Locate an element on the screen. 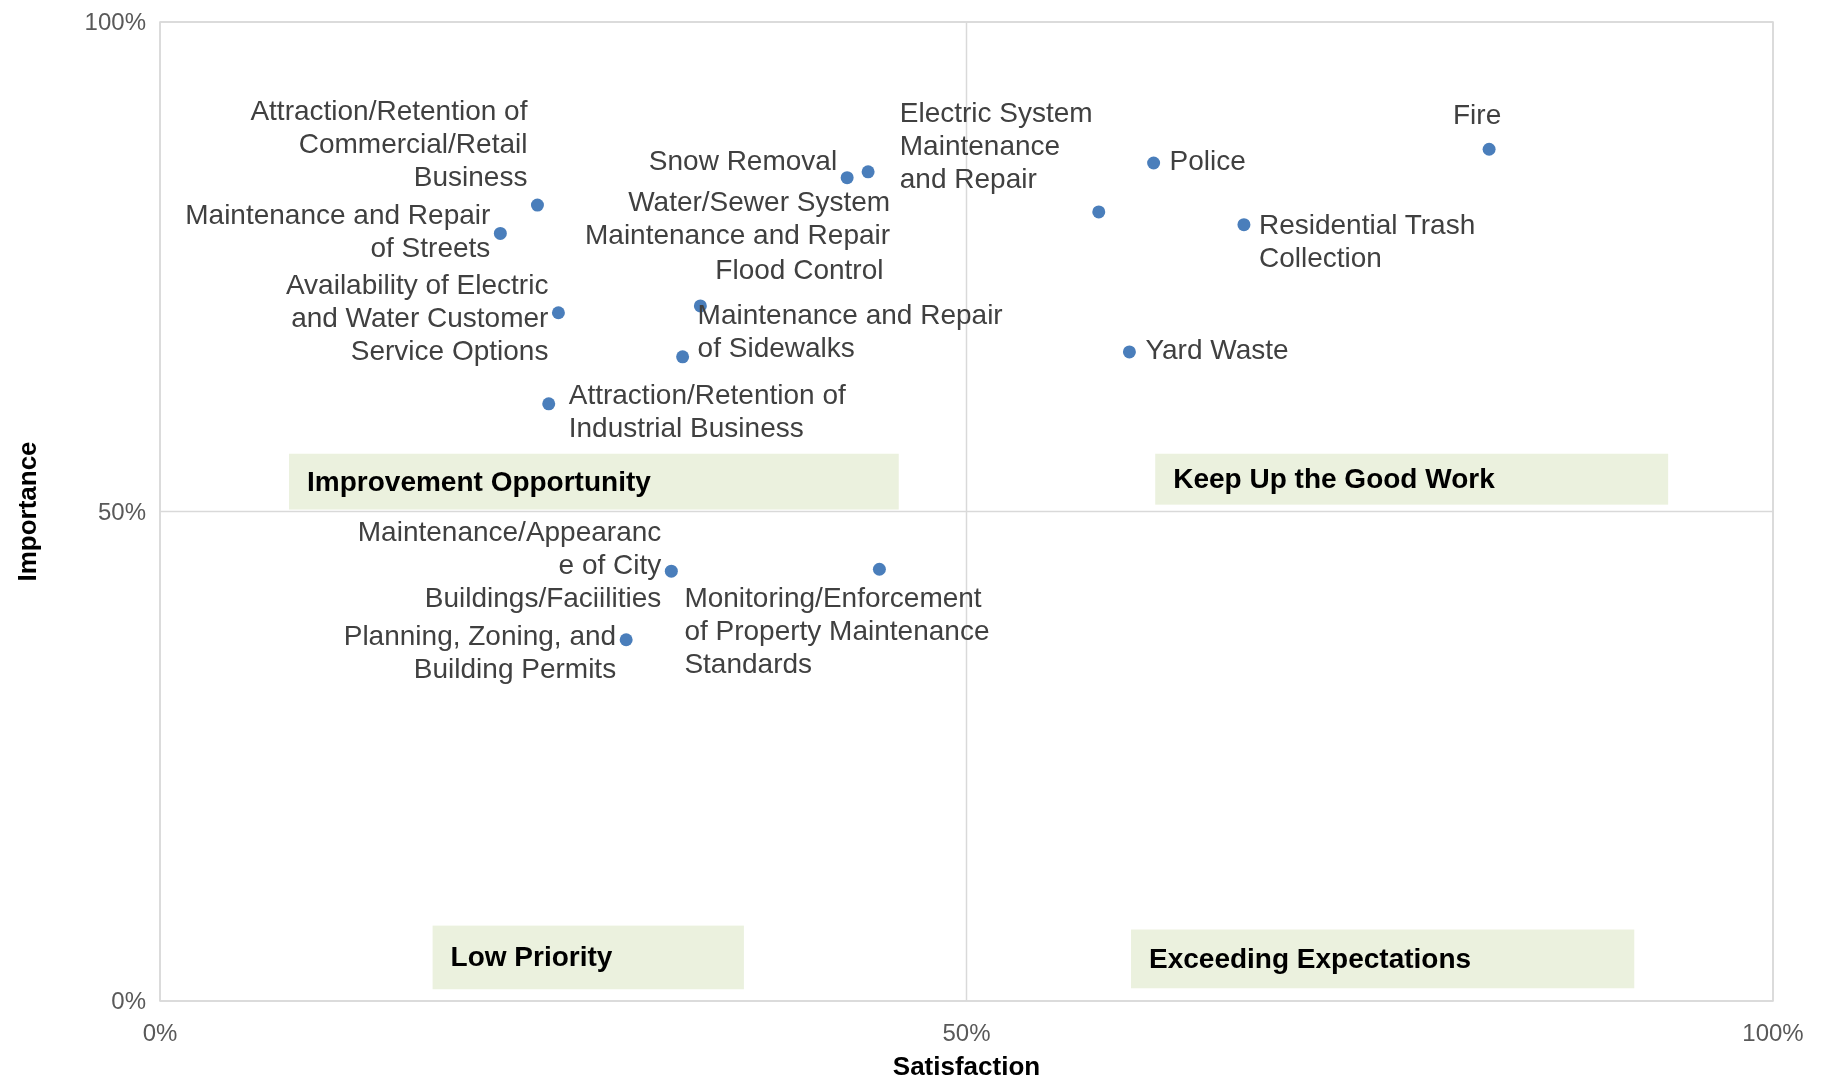 This screenshot has width=1829, height=1084. x-tick-label: 50% is located at coordinates (966, 1032).